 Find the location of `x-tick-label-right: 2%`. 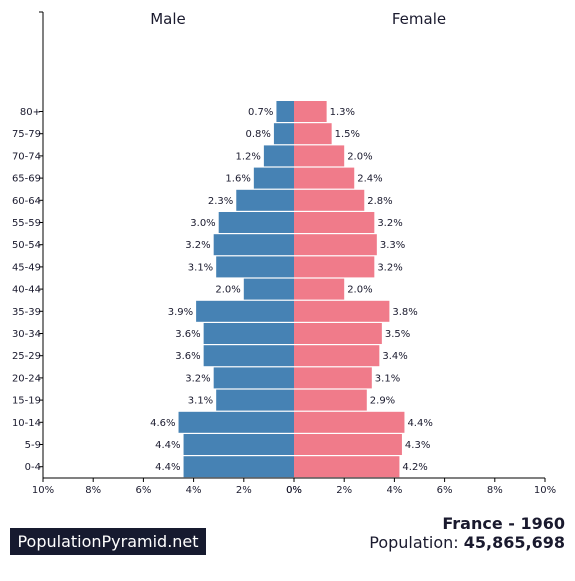

x-tick-label-right: 2% is located at coordinates (344, 490).